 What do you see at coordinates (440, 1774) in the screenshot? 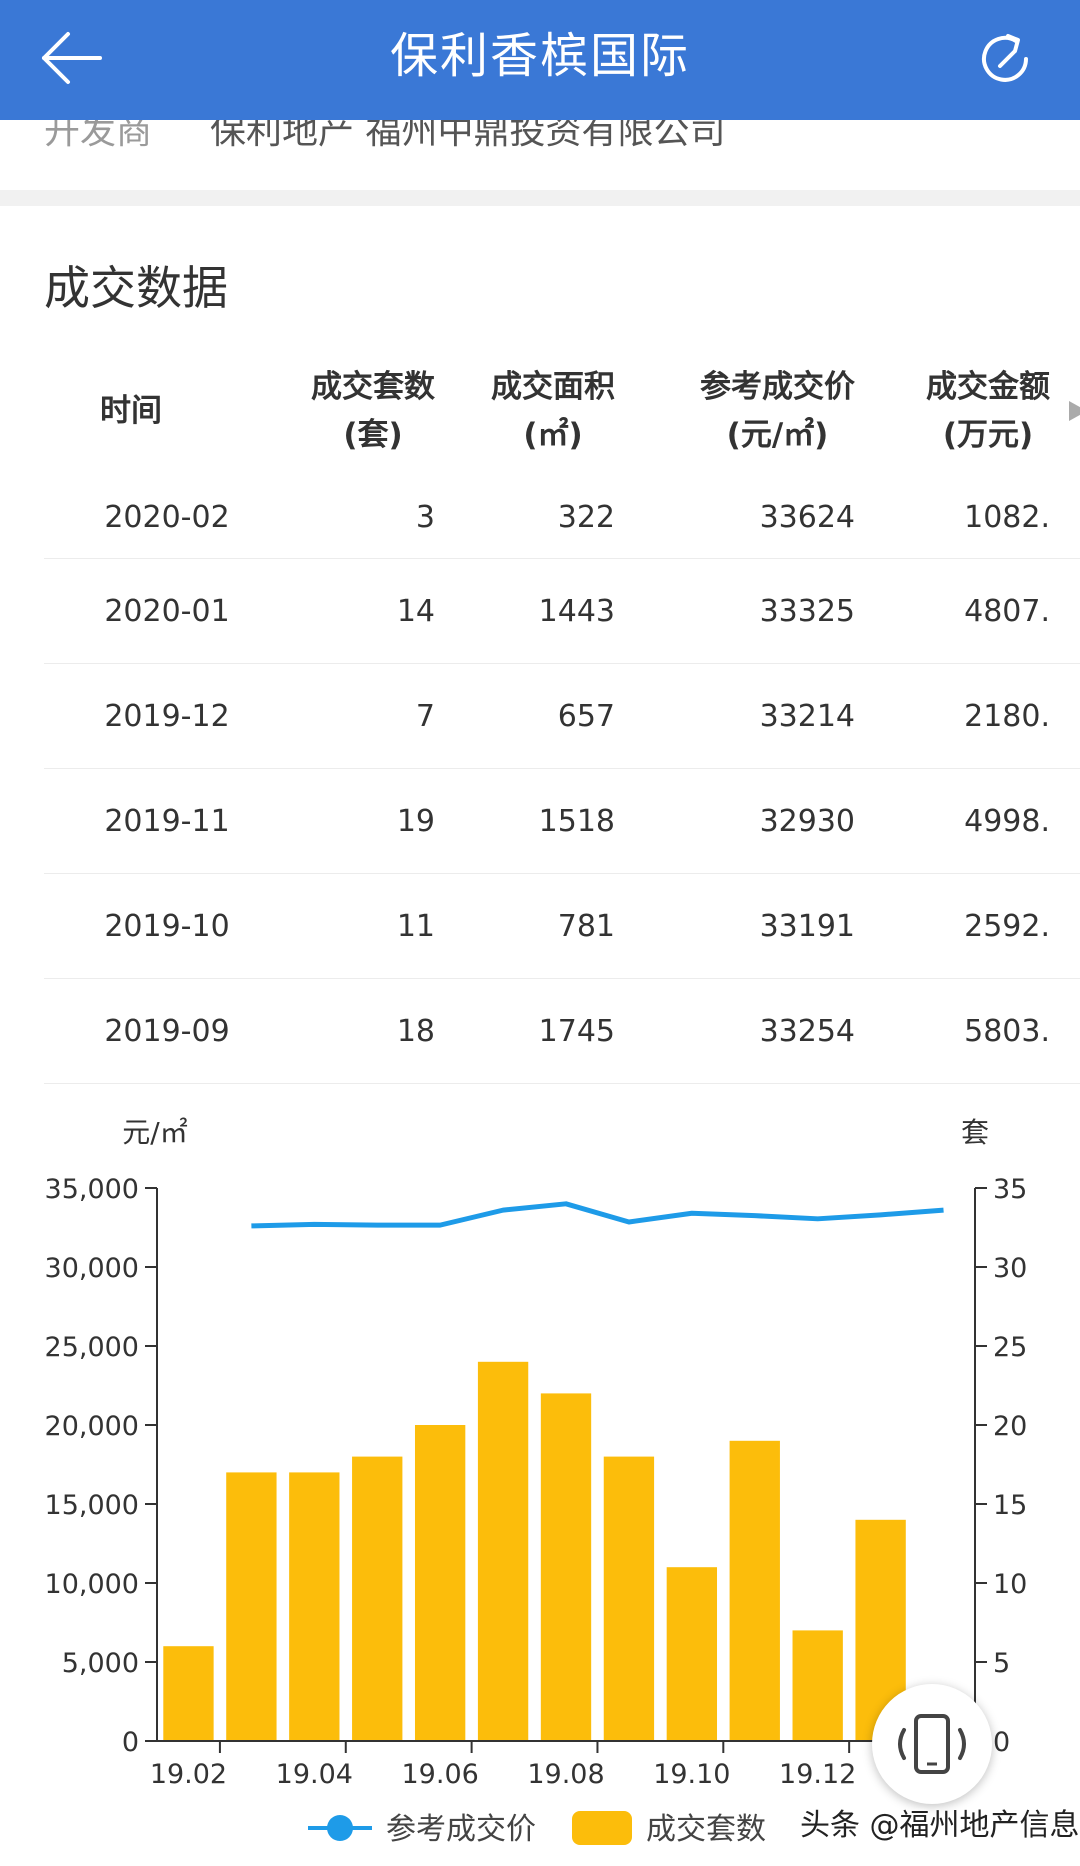
I see `x-tick-label: 19.06` at bounding box center [440, 1774].